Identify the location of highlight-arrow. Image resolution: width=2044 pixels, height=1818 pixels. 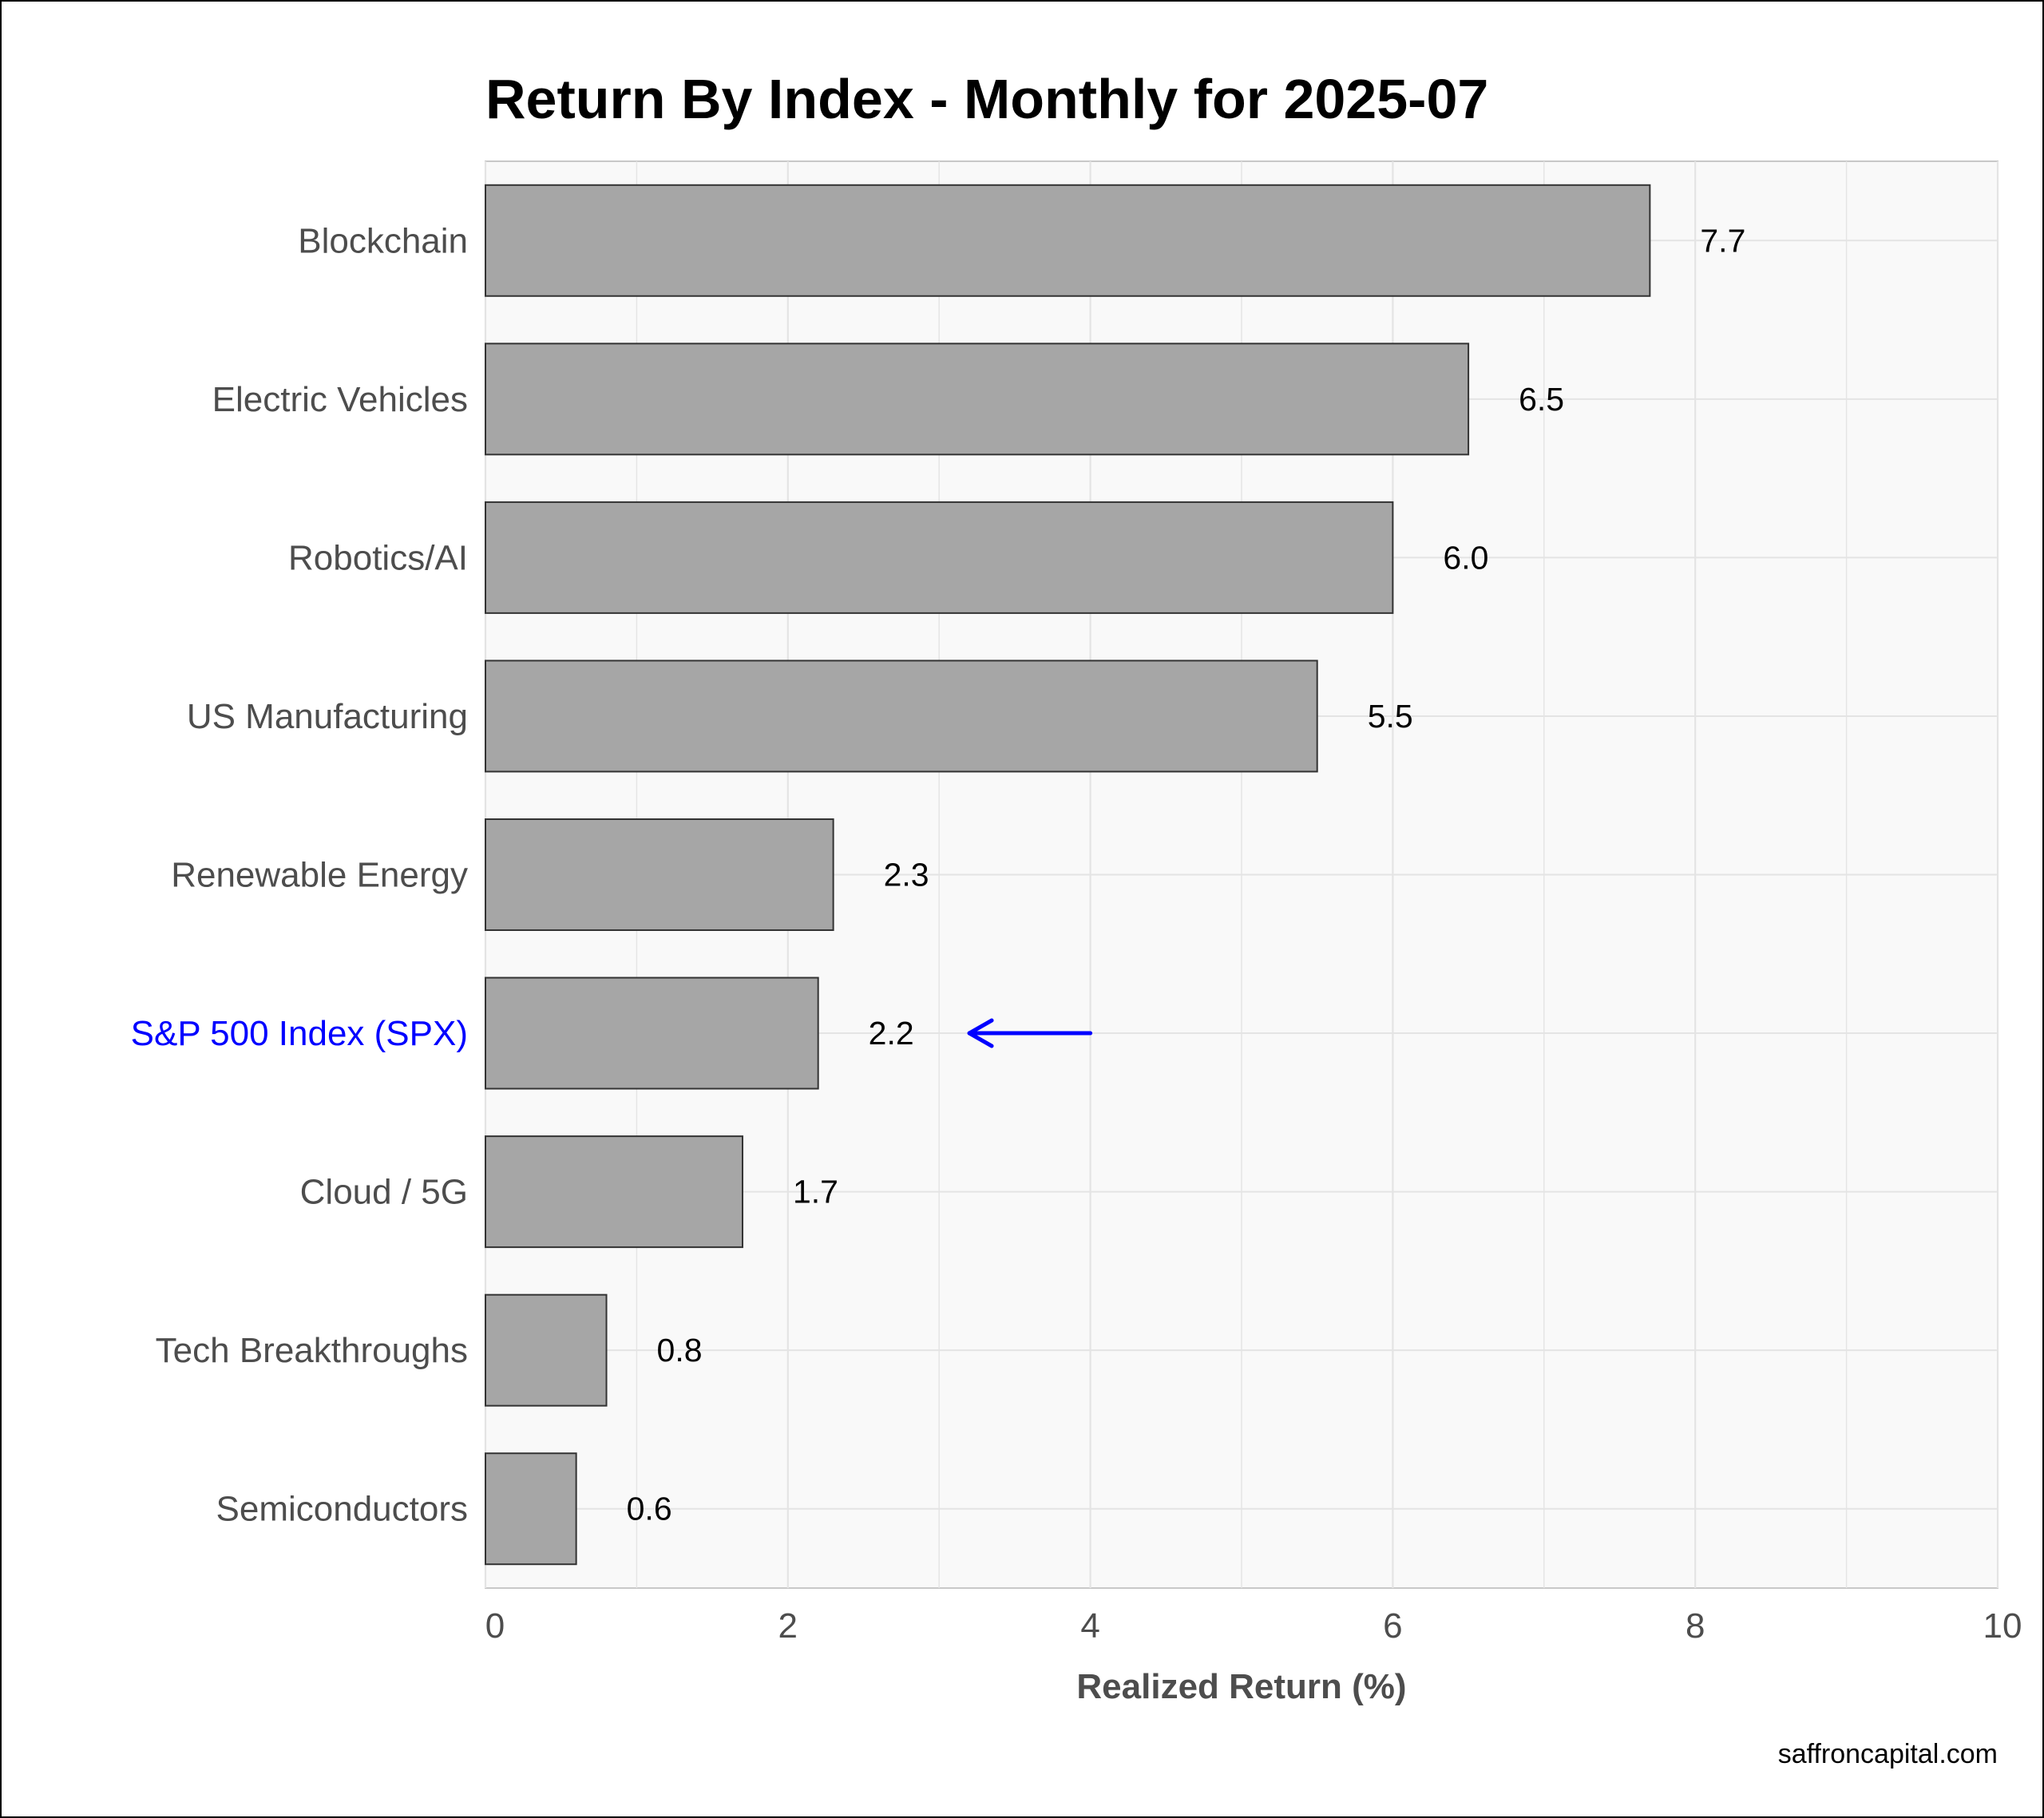
(1030, 1033).